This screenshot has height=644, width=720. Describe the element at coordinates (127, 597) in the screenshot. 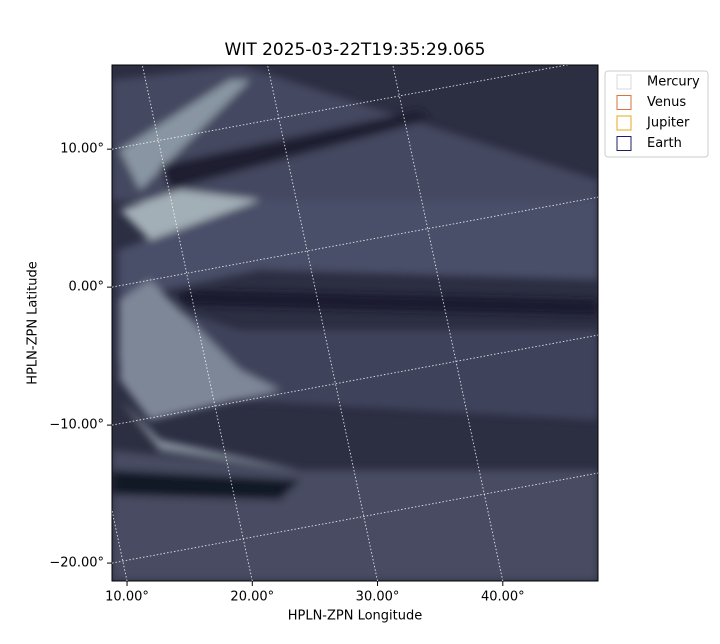

I see `x-tick-label: 10.00°` at that location.